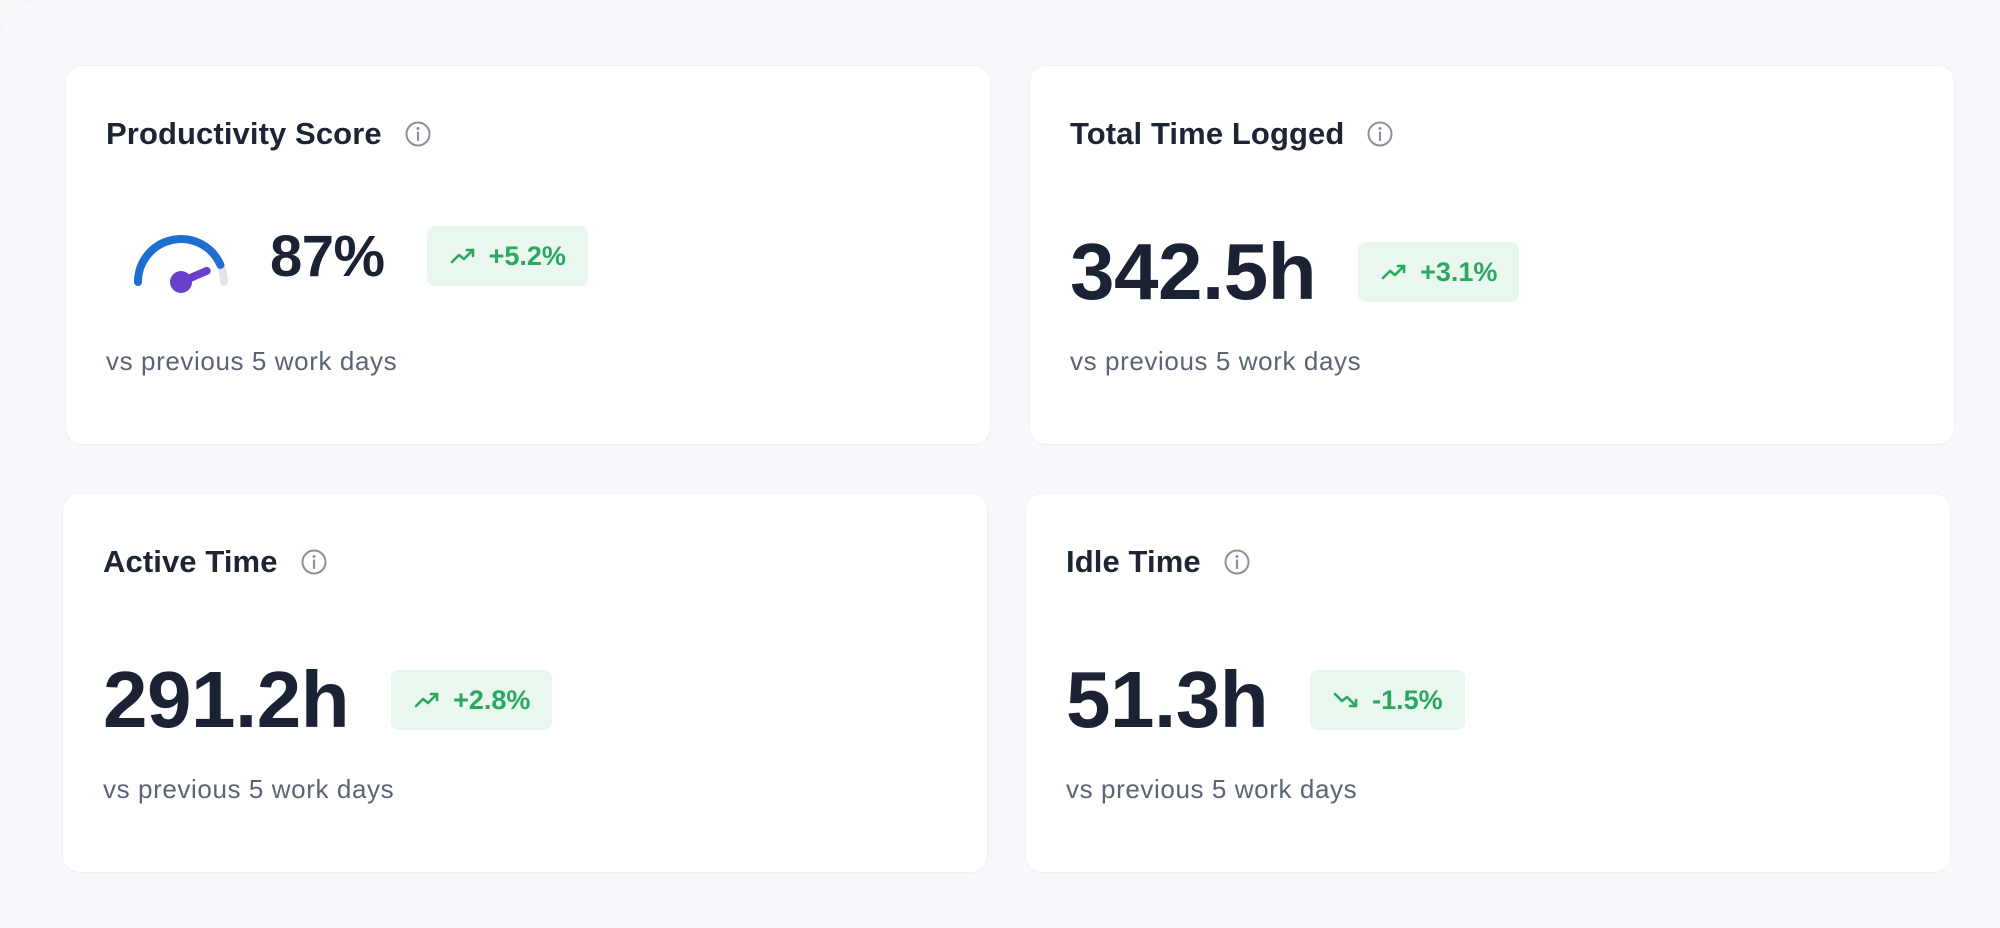 Image resolution: width=2000 pixels, height=928 pixels. Describe the element at coordinates (1133, 561) in the screenshot. I see `card-title: Idle Time` at that location.